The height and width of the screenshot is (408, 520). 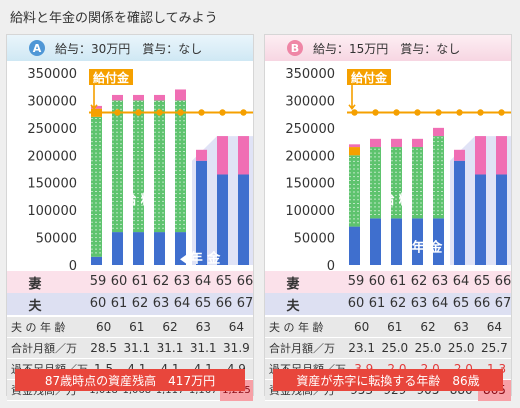 I want to click on age-cell: 59, so click(x=356, y=281).